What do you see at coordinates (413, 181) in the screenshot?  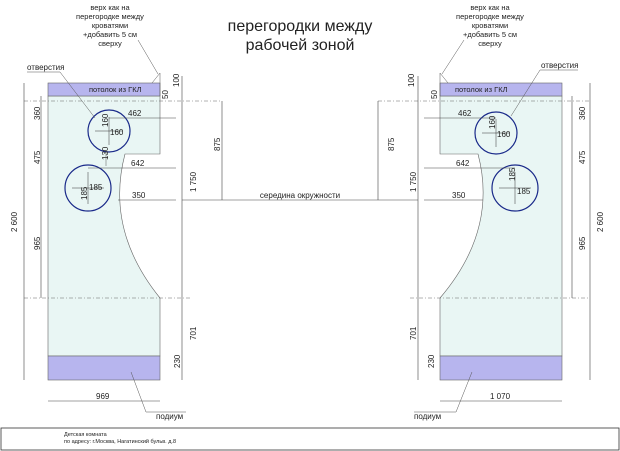 I see `right-dim-1750: 1 750` at bounding box center [413, 181].